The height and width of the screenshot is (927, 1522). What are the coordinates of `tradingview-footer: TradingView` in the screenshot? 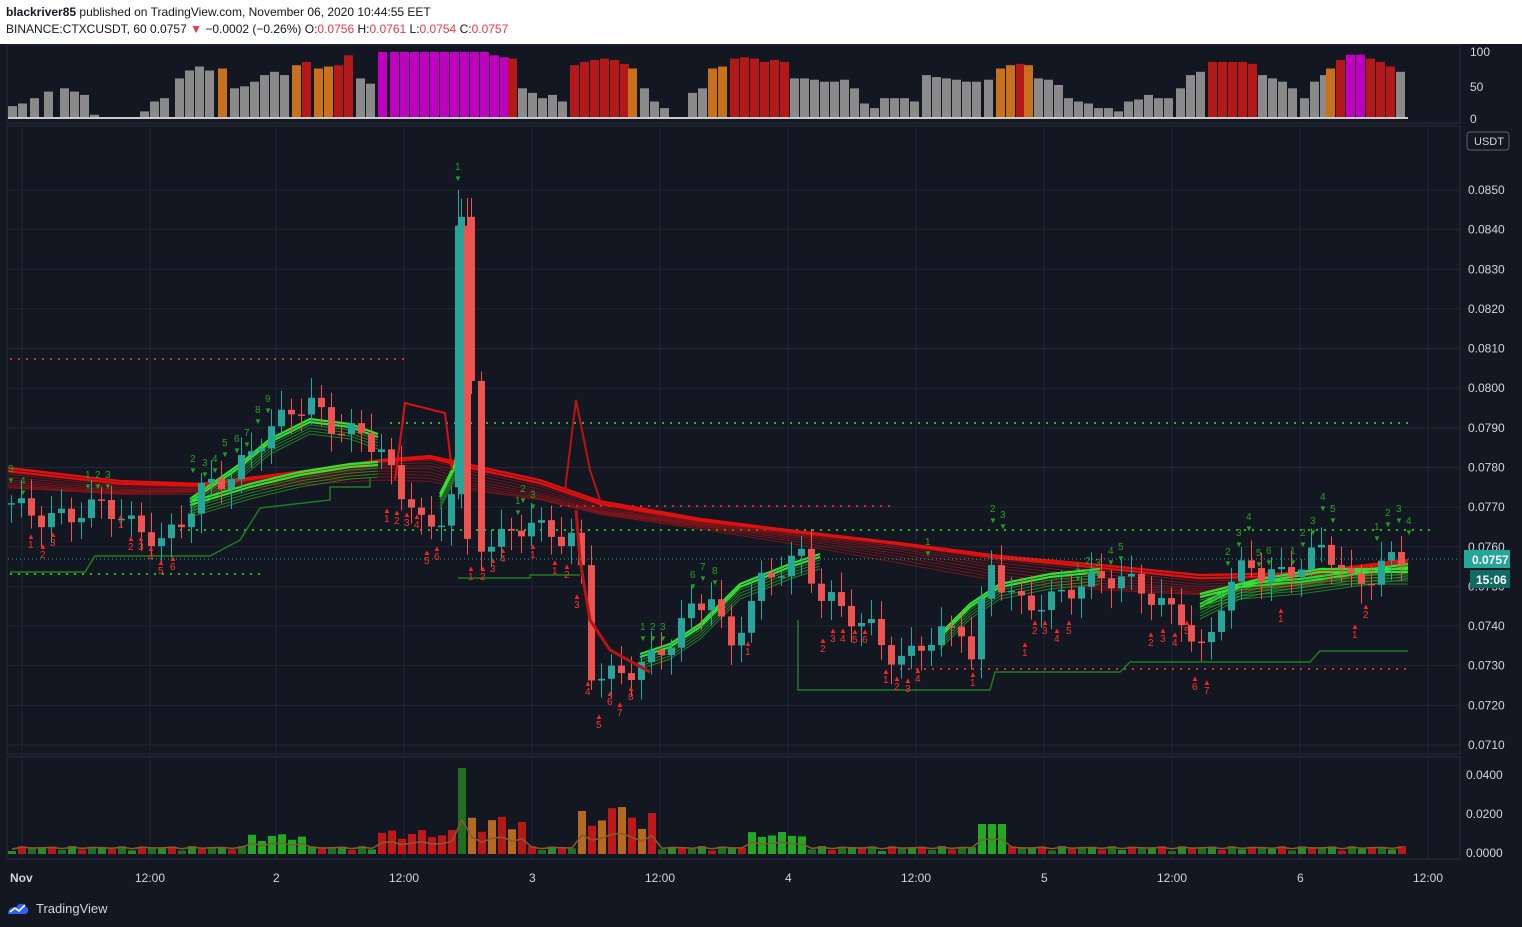 It's located at (57, 908).